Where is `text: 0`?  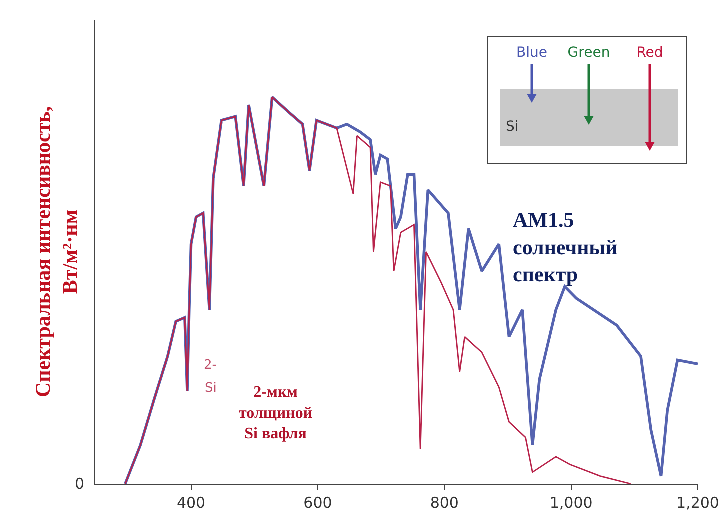 text: 0 is located at coordinates (80, 484).